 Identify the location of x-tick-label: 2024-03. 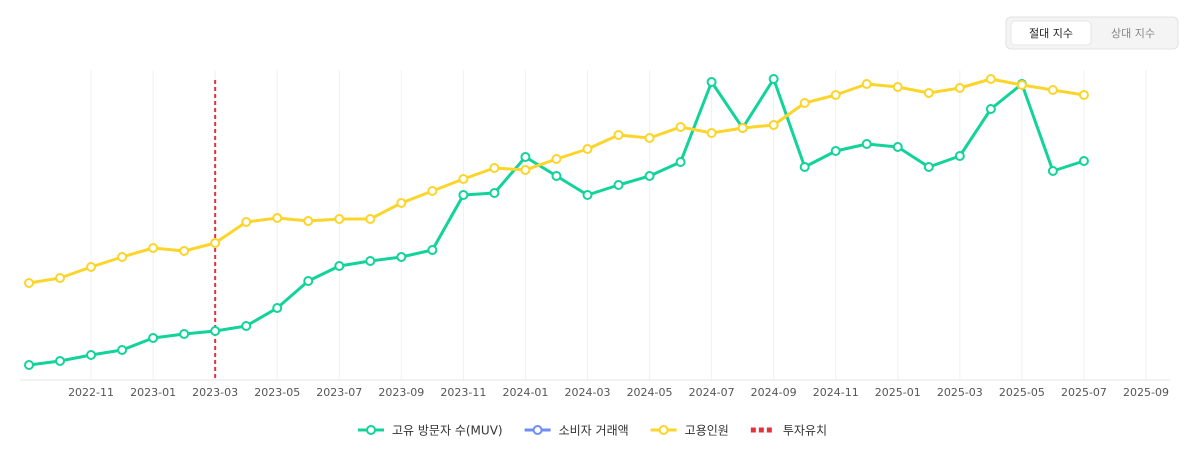
(588, 392).